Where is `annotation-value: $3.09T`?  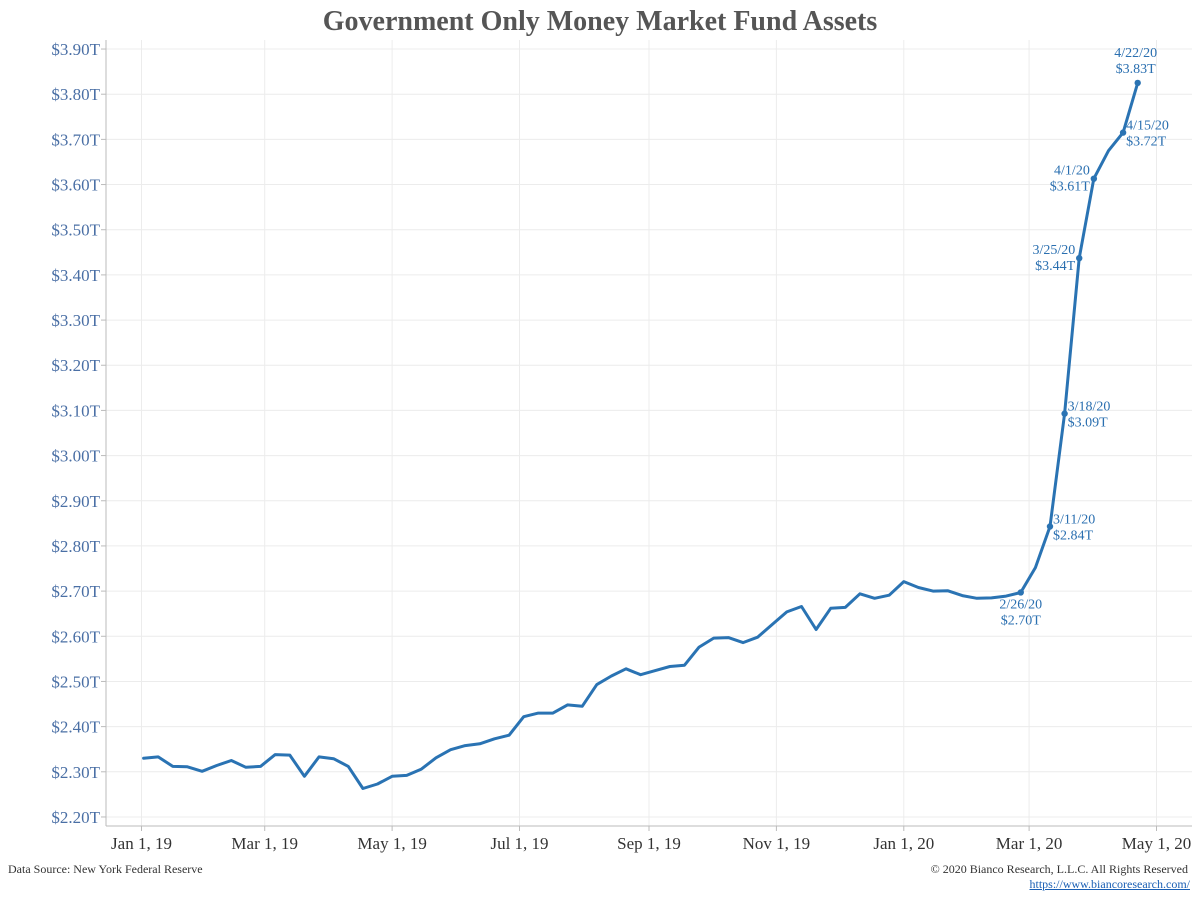
annotation-value: $3.09T is located at coordinates (1088, 423).